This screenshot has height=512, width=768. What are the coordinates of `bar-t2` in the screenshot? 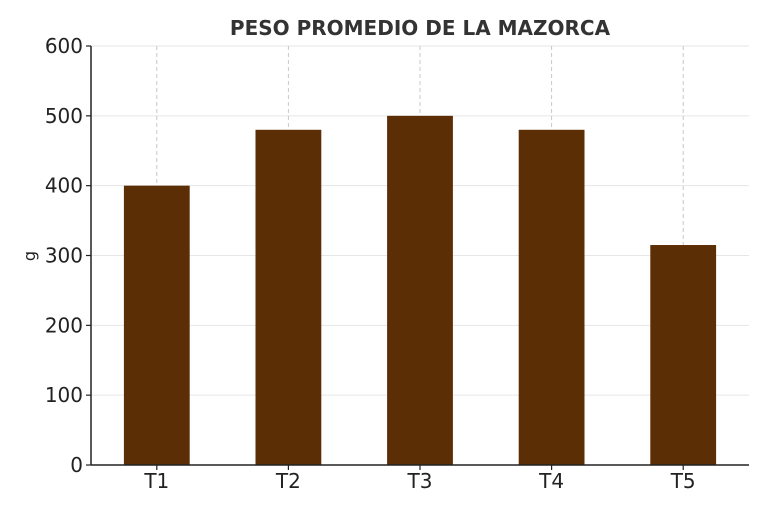 It's located at (288, 297).